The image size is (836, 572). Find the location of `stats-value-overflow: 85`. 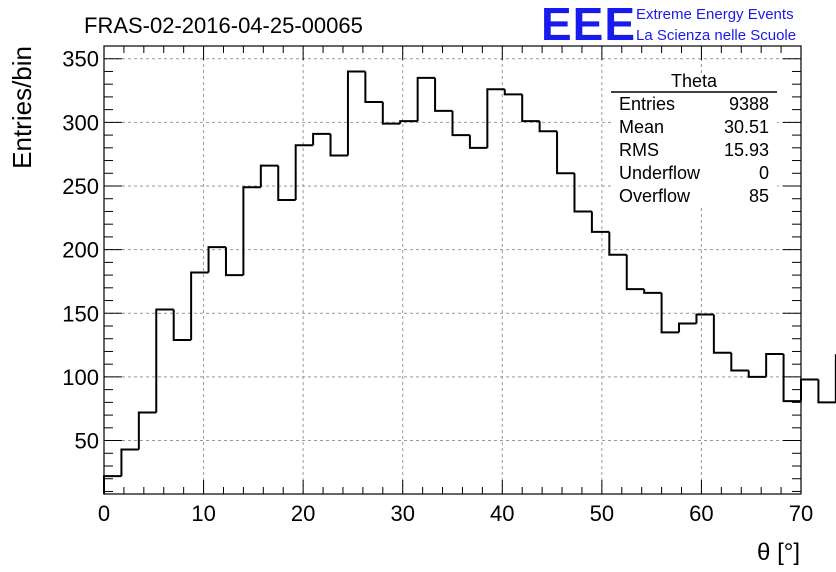

stats-value-overflow: 85 is located at coordinates (759, 196).